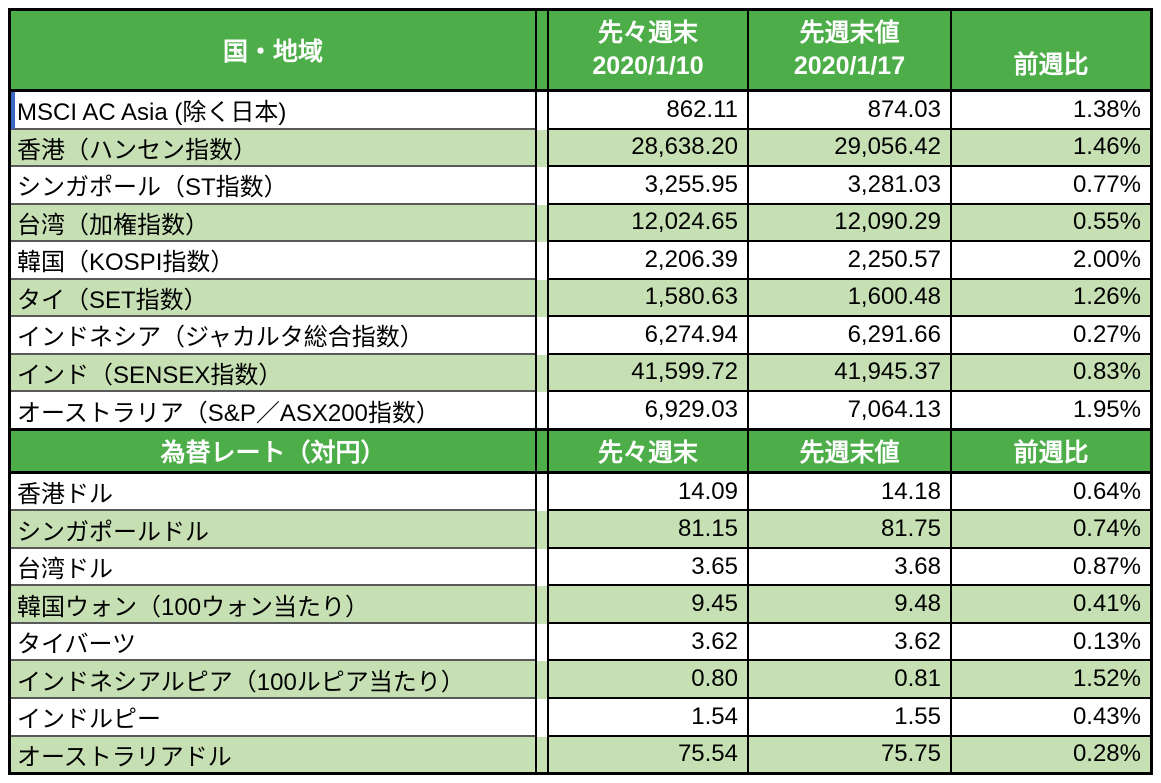 The image size is (1161, 783). Describe the element at coordinates (273, 224) in the screenshot. I see `region-name-cell: 台湾（加権指数）` at that location.